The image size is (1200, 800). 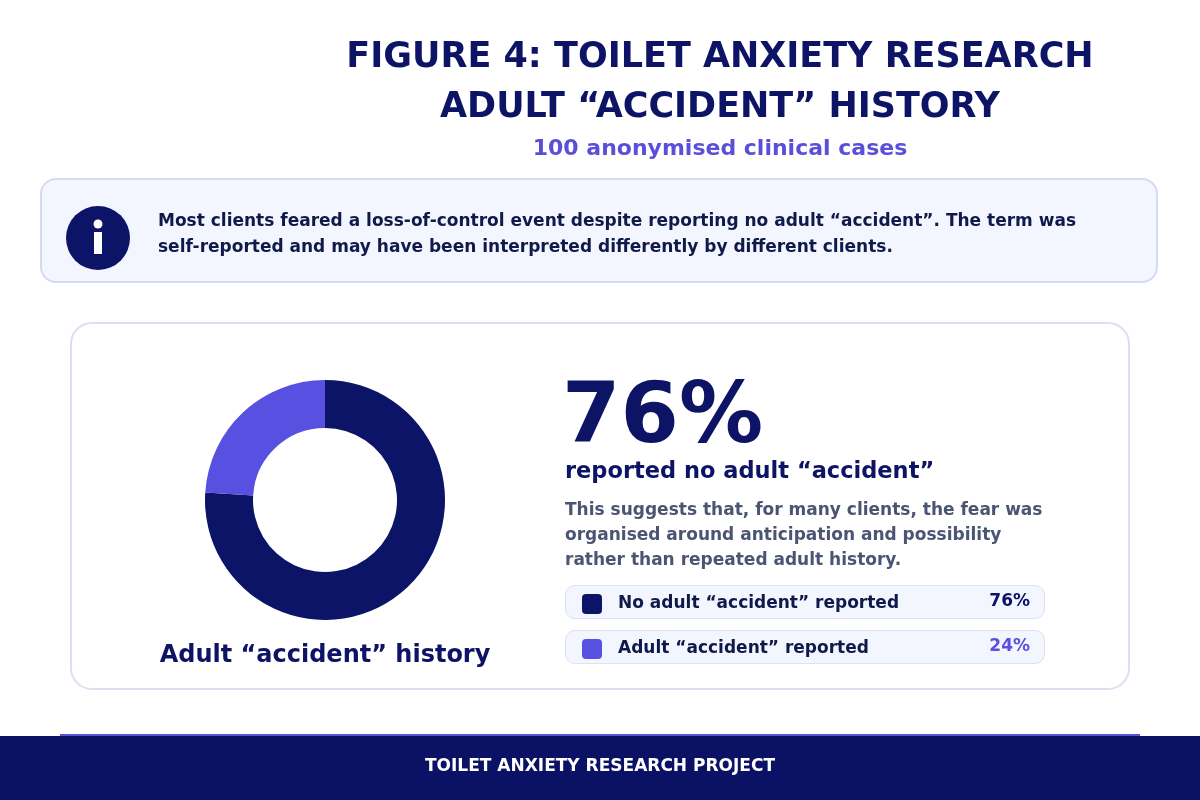 I want to click on text: Most clients feared a loss-of-control event despite reporting no adult “accident”. The term was self-reported and may have been interpreted differently by different clients., so click(x=617, y=233).